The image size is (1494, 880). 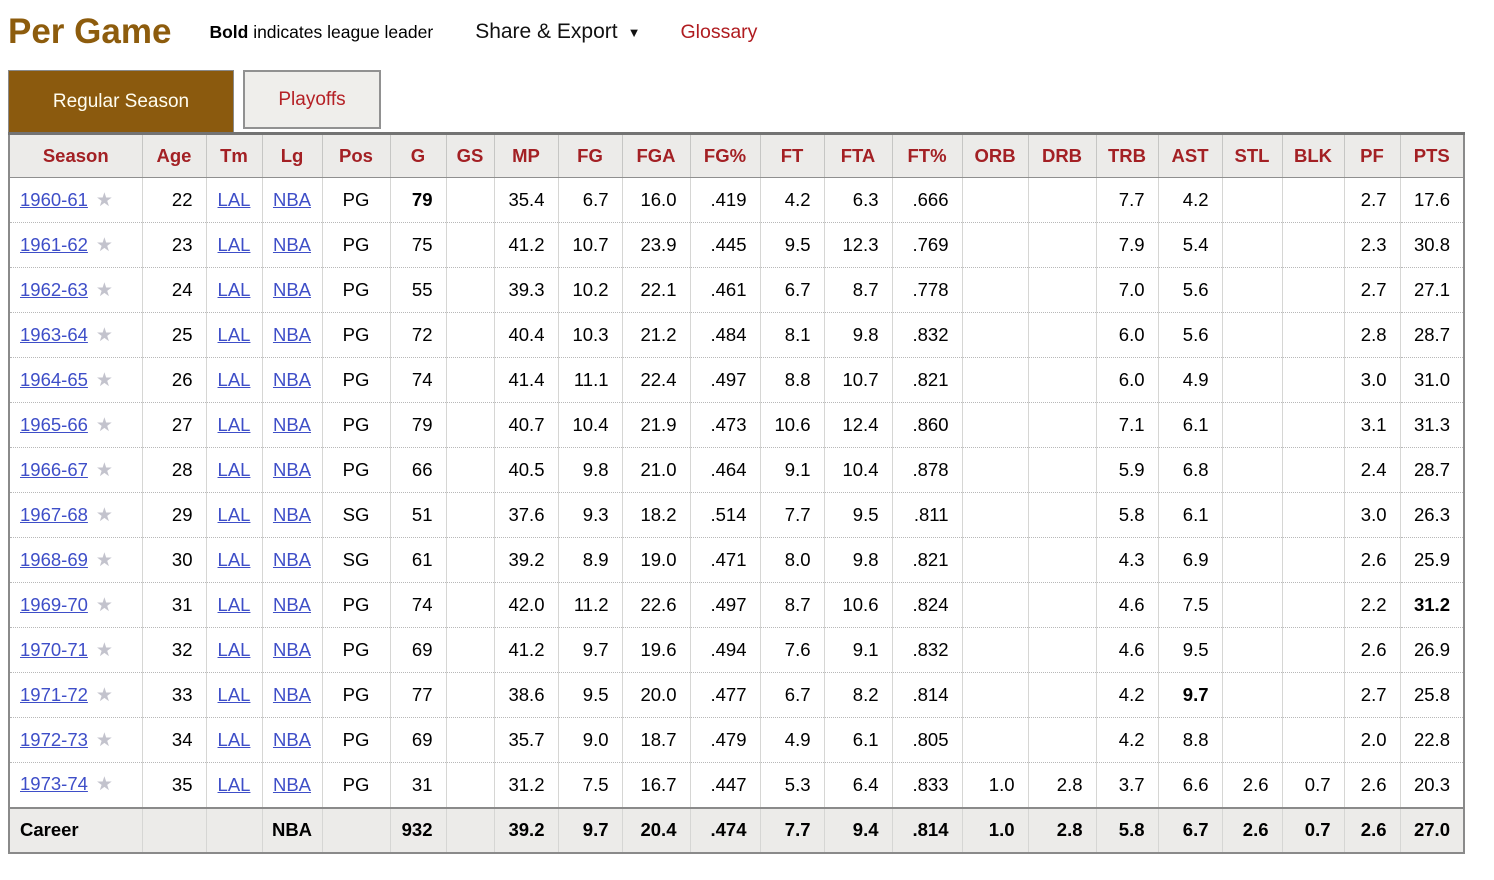 What do you see at coordinates (526, 155) in the screenshot?
I see `column-header-mp: MP` at bounding box center [526, 155].